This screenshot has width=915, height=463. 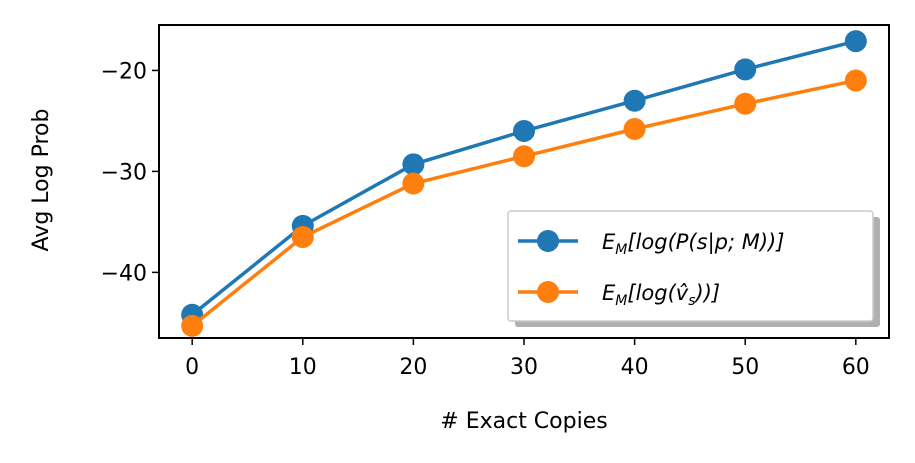 I want to click on x-tick-label: 50, so click(x=745, y=367).